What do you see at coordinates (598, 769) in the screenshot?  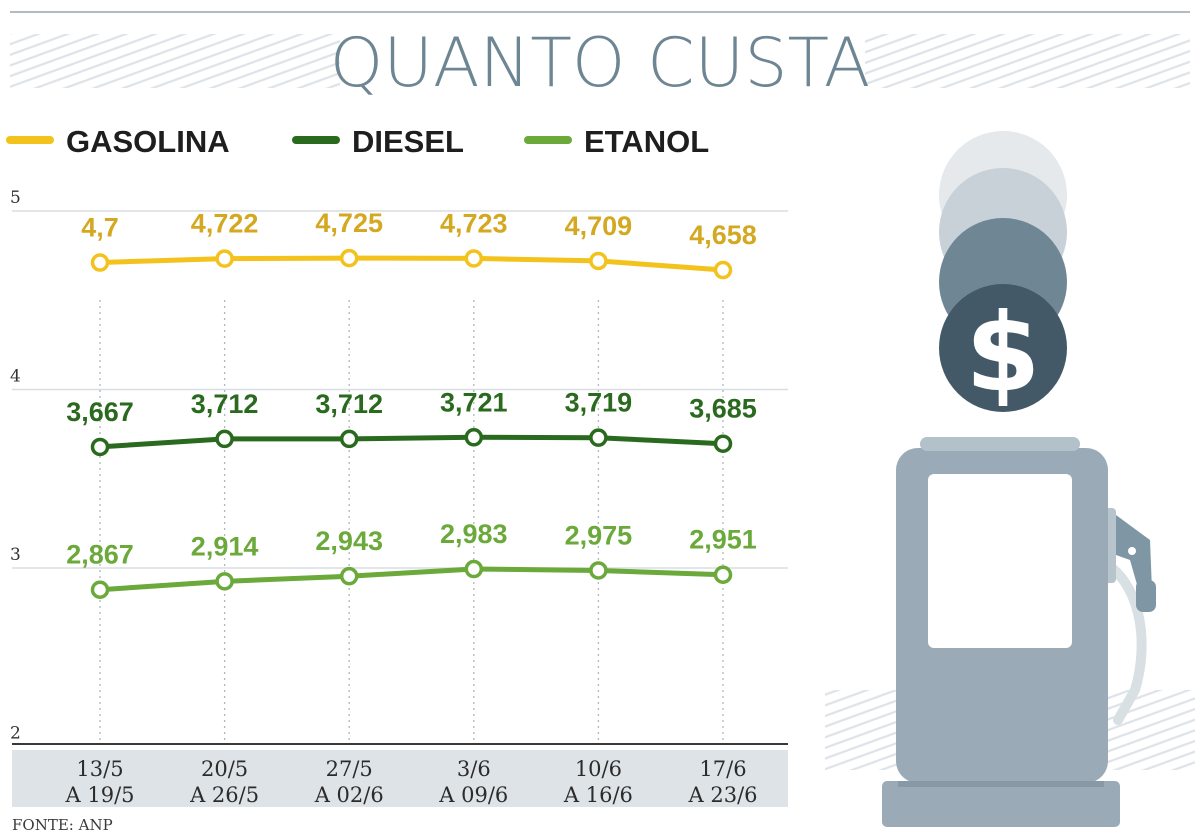 I see `x-tick-label: 10/6` at bounding box center [598, 769].